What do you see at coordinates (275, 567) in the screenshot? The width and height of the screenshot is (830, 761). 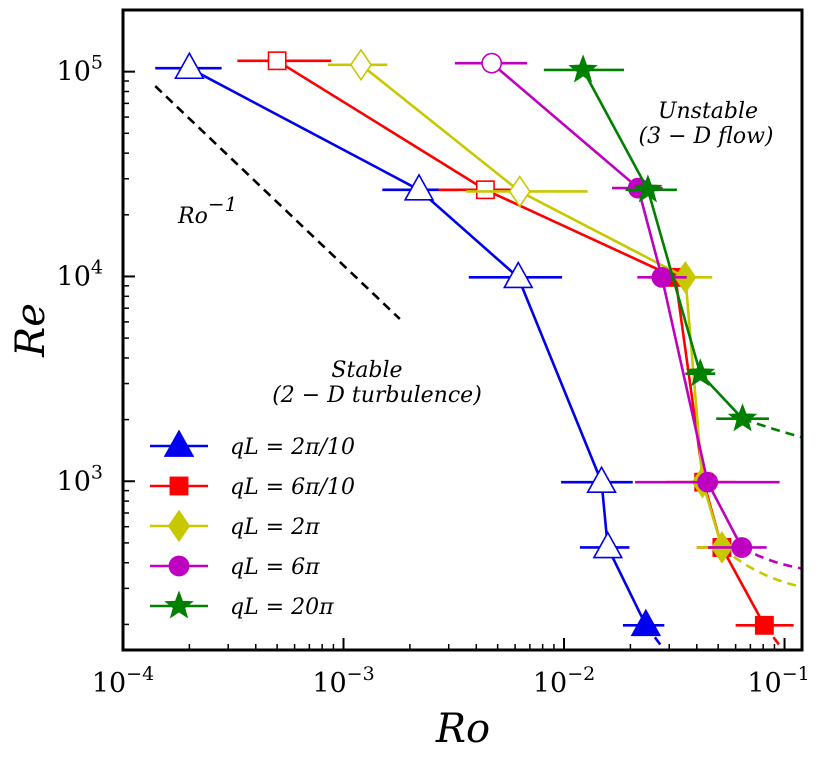 I see `legend-label: qL = 6π` at bounding box center [275, 567].